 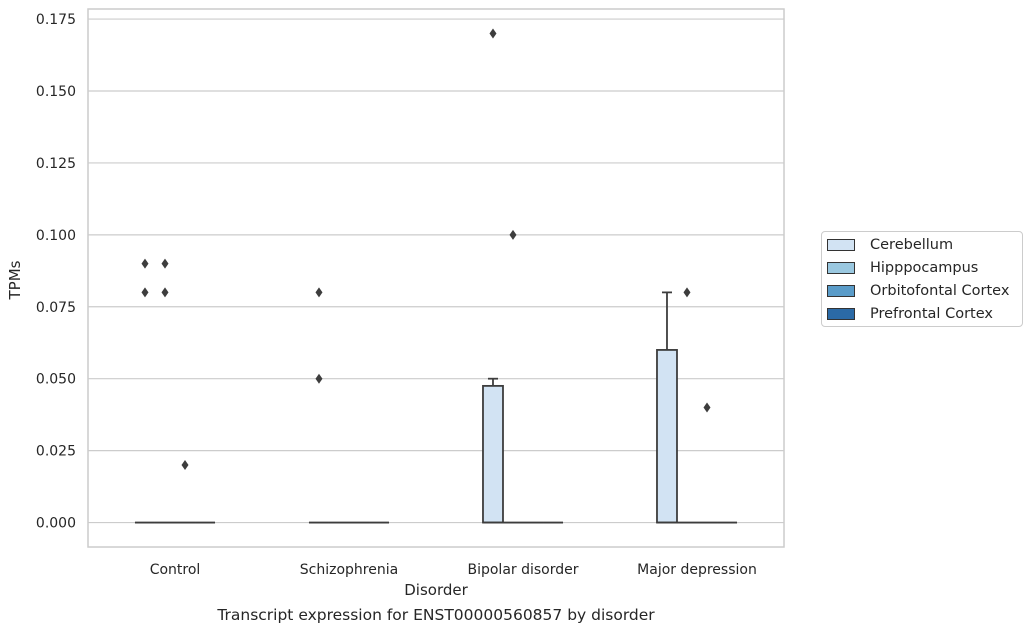 I want to click on y-tick-label: 0.025, so click(x=56, y=452).